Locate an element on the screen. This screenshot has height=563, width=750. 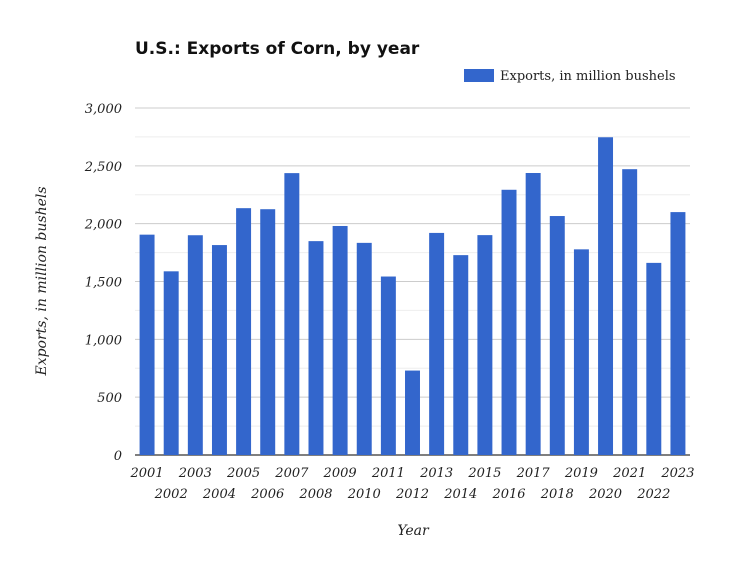
bar-2010 is located at coordinates (364, 348).